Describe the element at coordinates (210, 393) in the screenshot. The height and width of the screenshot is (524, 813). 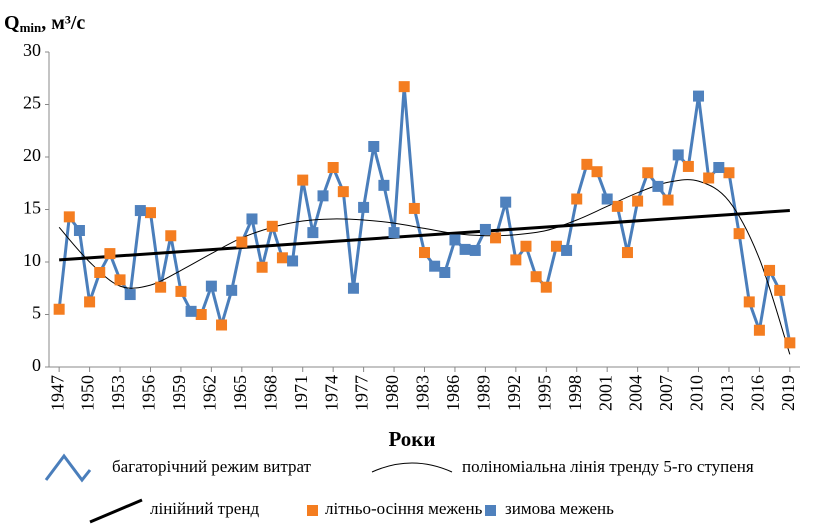
I see `x-tick-label: 1962` at that location.